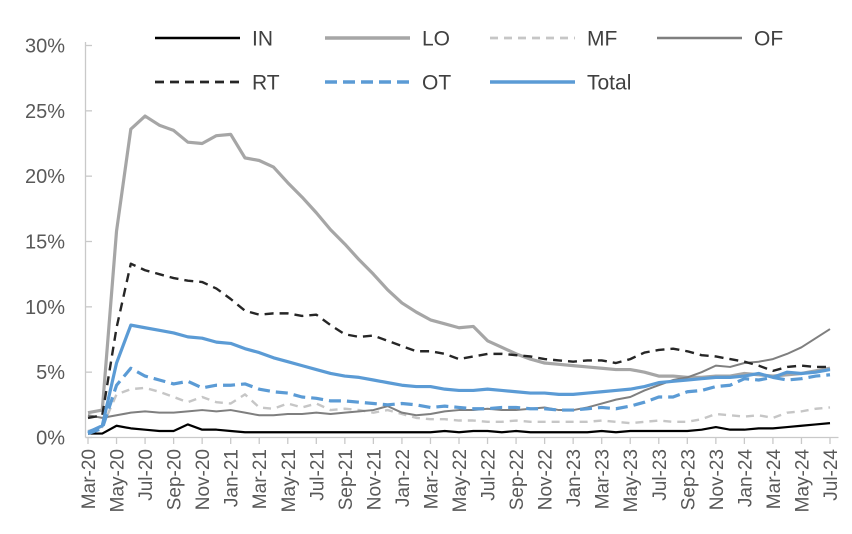 The height and width of the screenshot is (534, 852). Describe the element at coordinates (553, 39) in the screenshot. I see `legend-item-MF: MF` at that location.